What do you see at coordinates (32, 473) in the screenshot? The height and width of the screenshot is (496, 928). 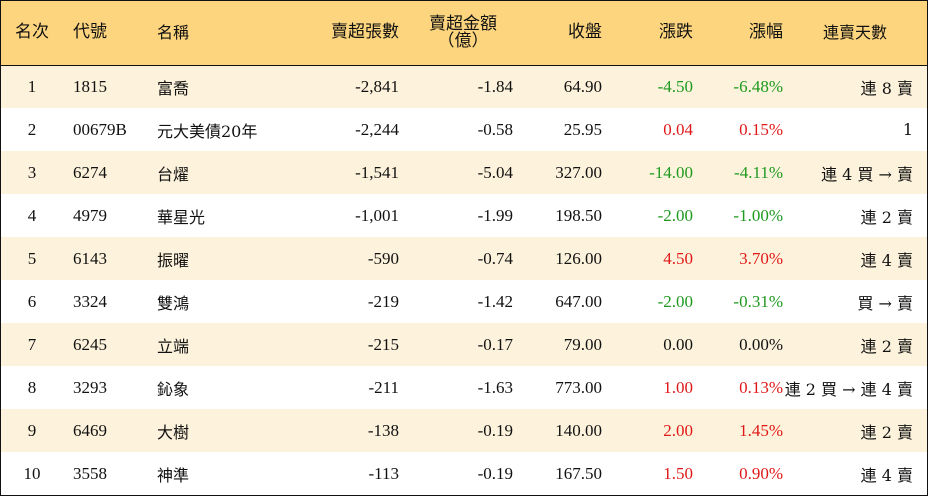 I see `cell-rank: 10` at bounding box center [32, 473].